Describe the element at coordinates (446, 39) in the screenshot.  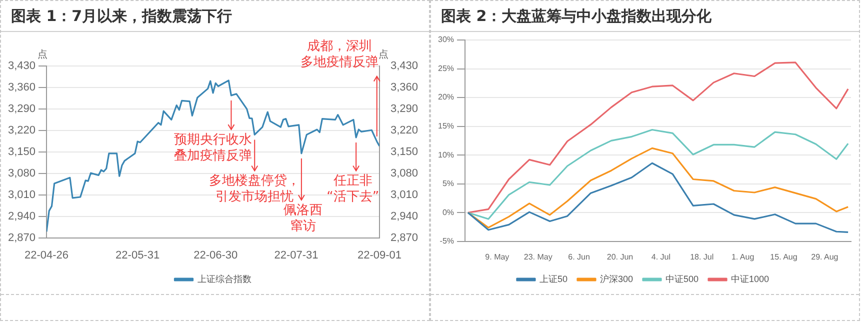
I see `y-tick-label: 30%` at that location.